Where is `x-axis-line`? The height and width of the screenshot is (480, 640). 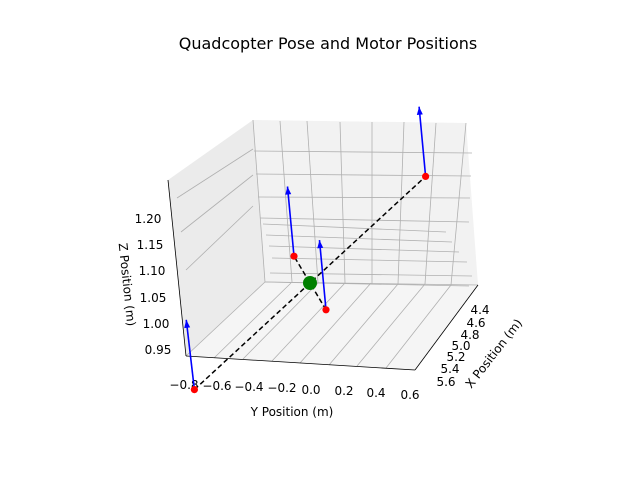 x-axis-line is located at coordinates (446, 327).